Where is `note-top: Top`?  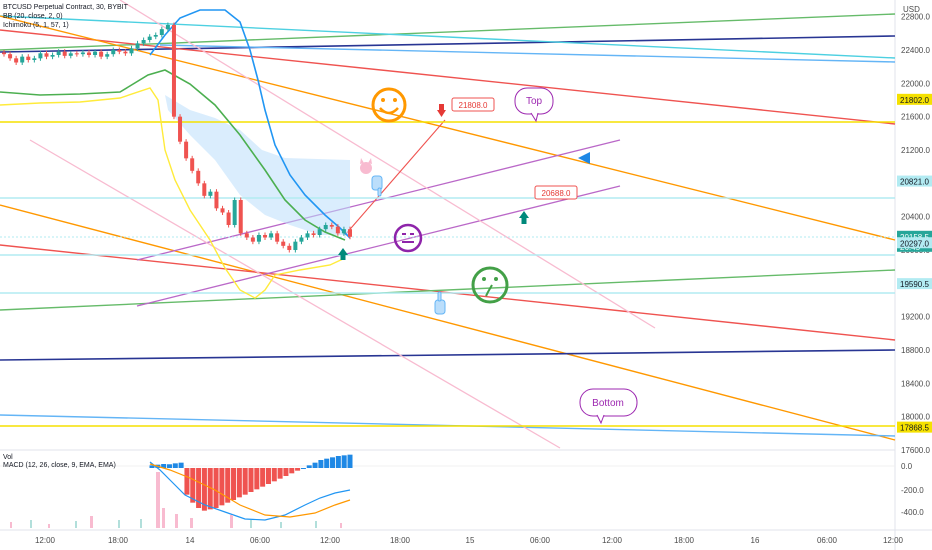
note-top: Top is located at coordinates (534, 105).